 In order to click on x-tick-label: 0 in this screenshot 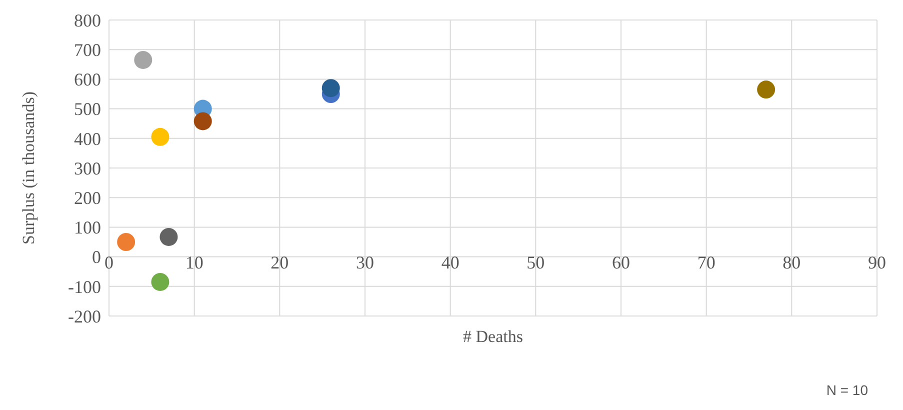, I will do `click(109, 262)`.